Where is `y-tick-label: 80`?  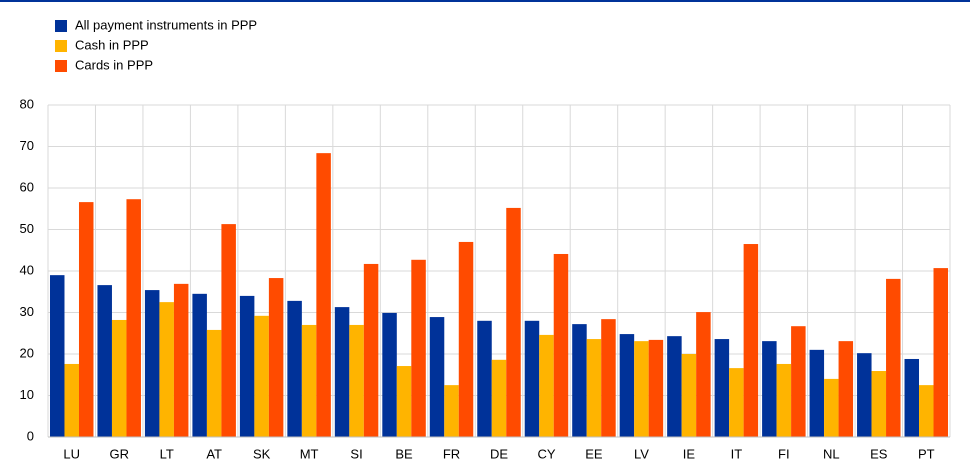 y-tick-label: 80 is located at coordinates (27, 103).